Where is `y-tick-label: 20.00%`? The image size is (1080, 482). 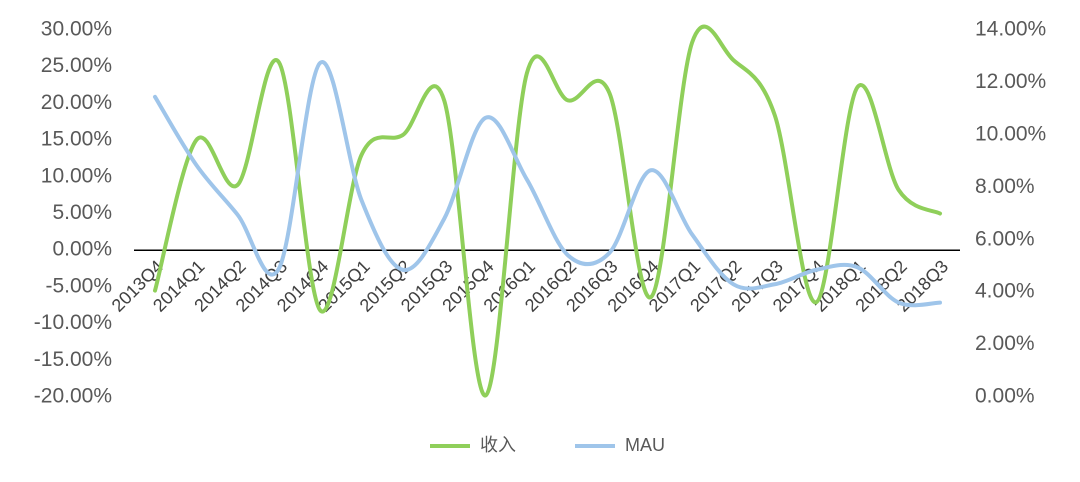 y-tick-label: 20.00% is located at coordinates (76, 102).